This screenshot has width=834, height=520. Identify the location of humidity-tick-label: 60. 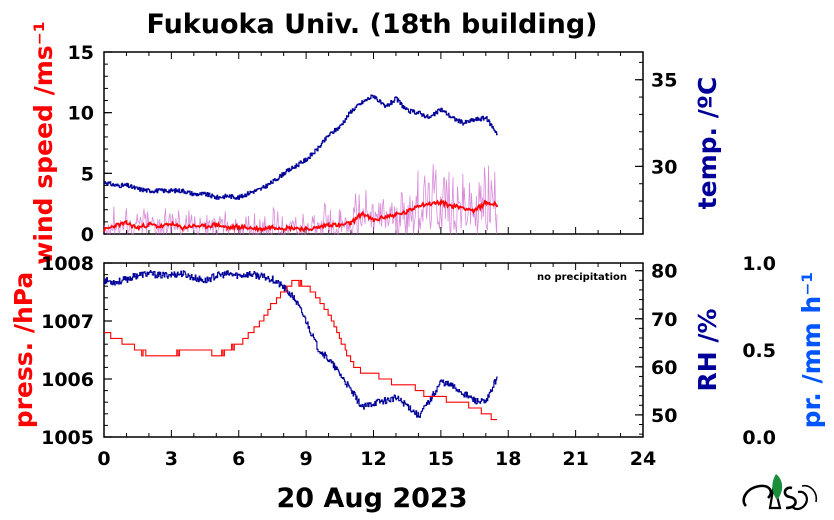
(664, 368).